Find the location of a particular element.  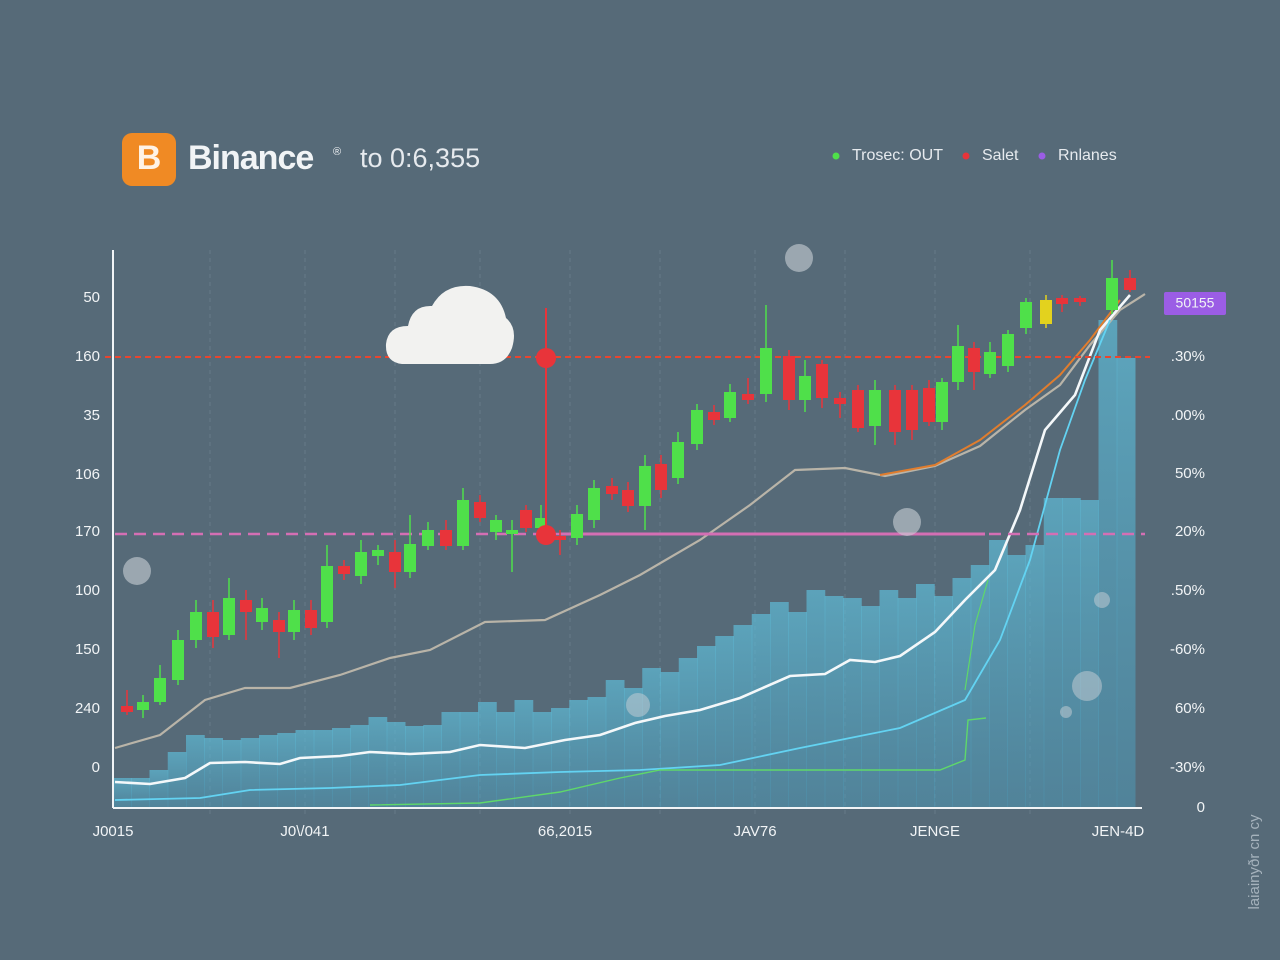

y2-axis-label: .00% is located at coordinates (1188, 415).